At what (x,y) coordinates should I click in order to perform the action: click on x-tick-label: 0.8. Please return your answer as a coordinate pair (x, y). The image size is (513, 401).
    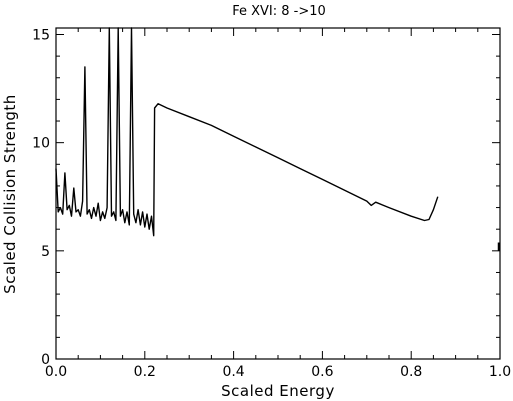
    Looking at the image, I should click on (411, 372).